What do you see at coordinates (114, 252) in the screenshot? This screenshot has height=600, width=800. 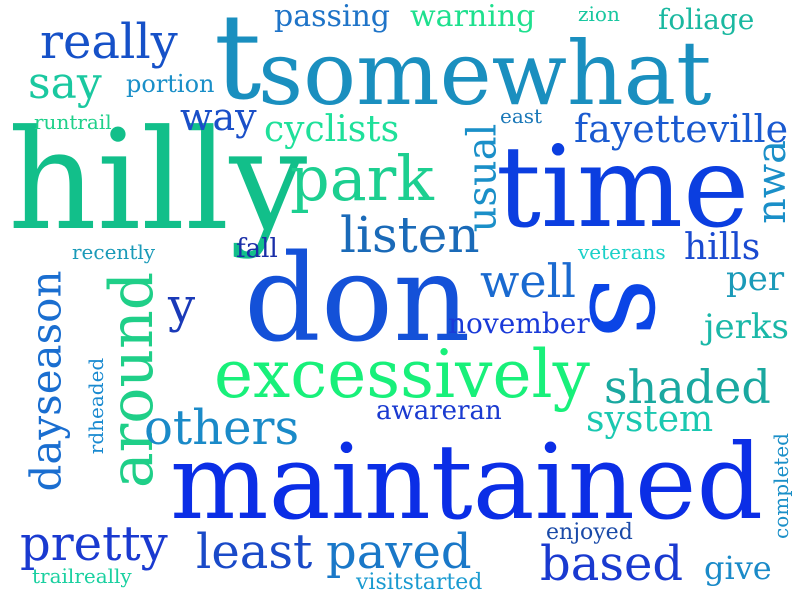 I see `word-recently: recently` at bounding box center [114, 252].